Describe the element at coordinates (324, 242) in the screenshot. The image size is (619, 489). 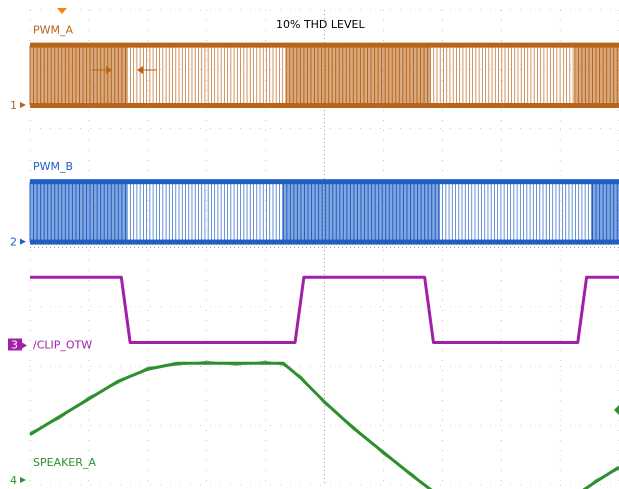
I see `pwm-b-low-rail` at that location.